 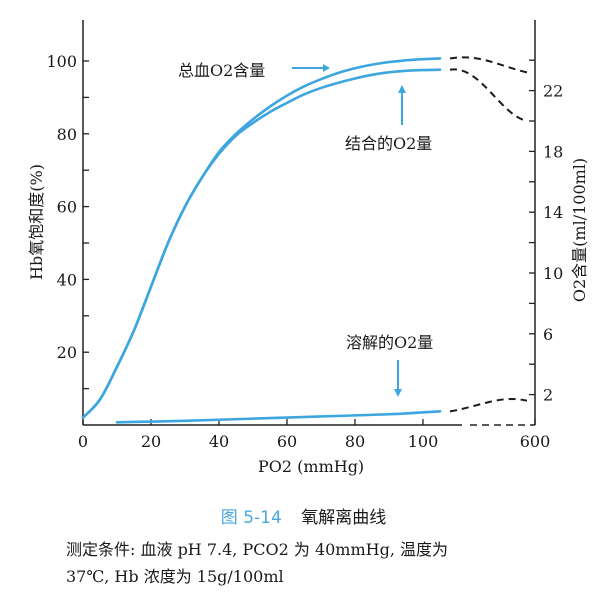 I want to click on figure-title: 氧解离曲线, so click(x=344, y=518).